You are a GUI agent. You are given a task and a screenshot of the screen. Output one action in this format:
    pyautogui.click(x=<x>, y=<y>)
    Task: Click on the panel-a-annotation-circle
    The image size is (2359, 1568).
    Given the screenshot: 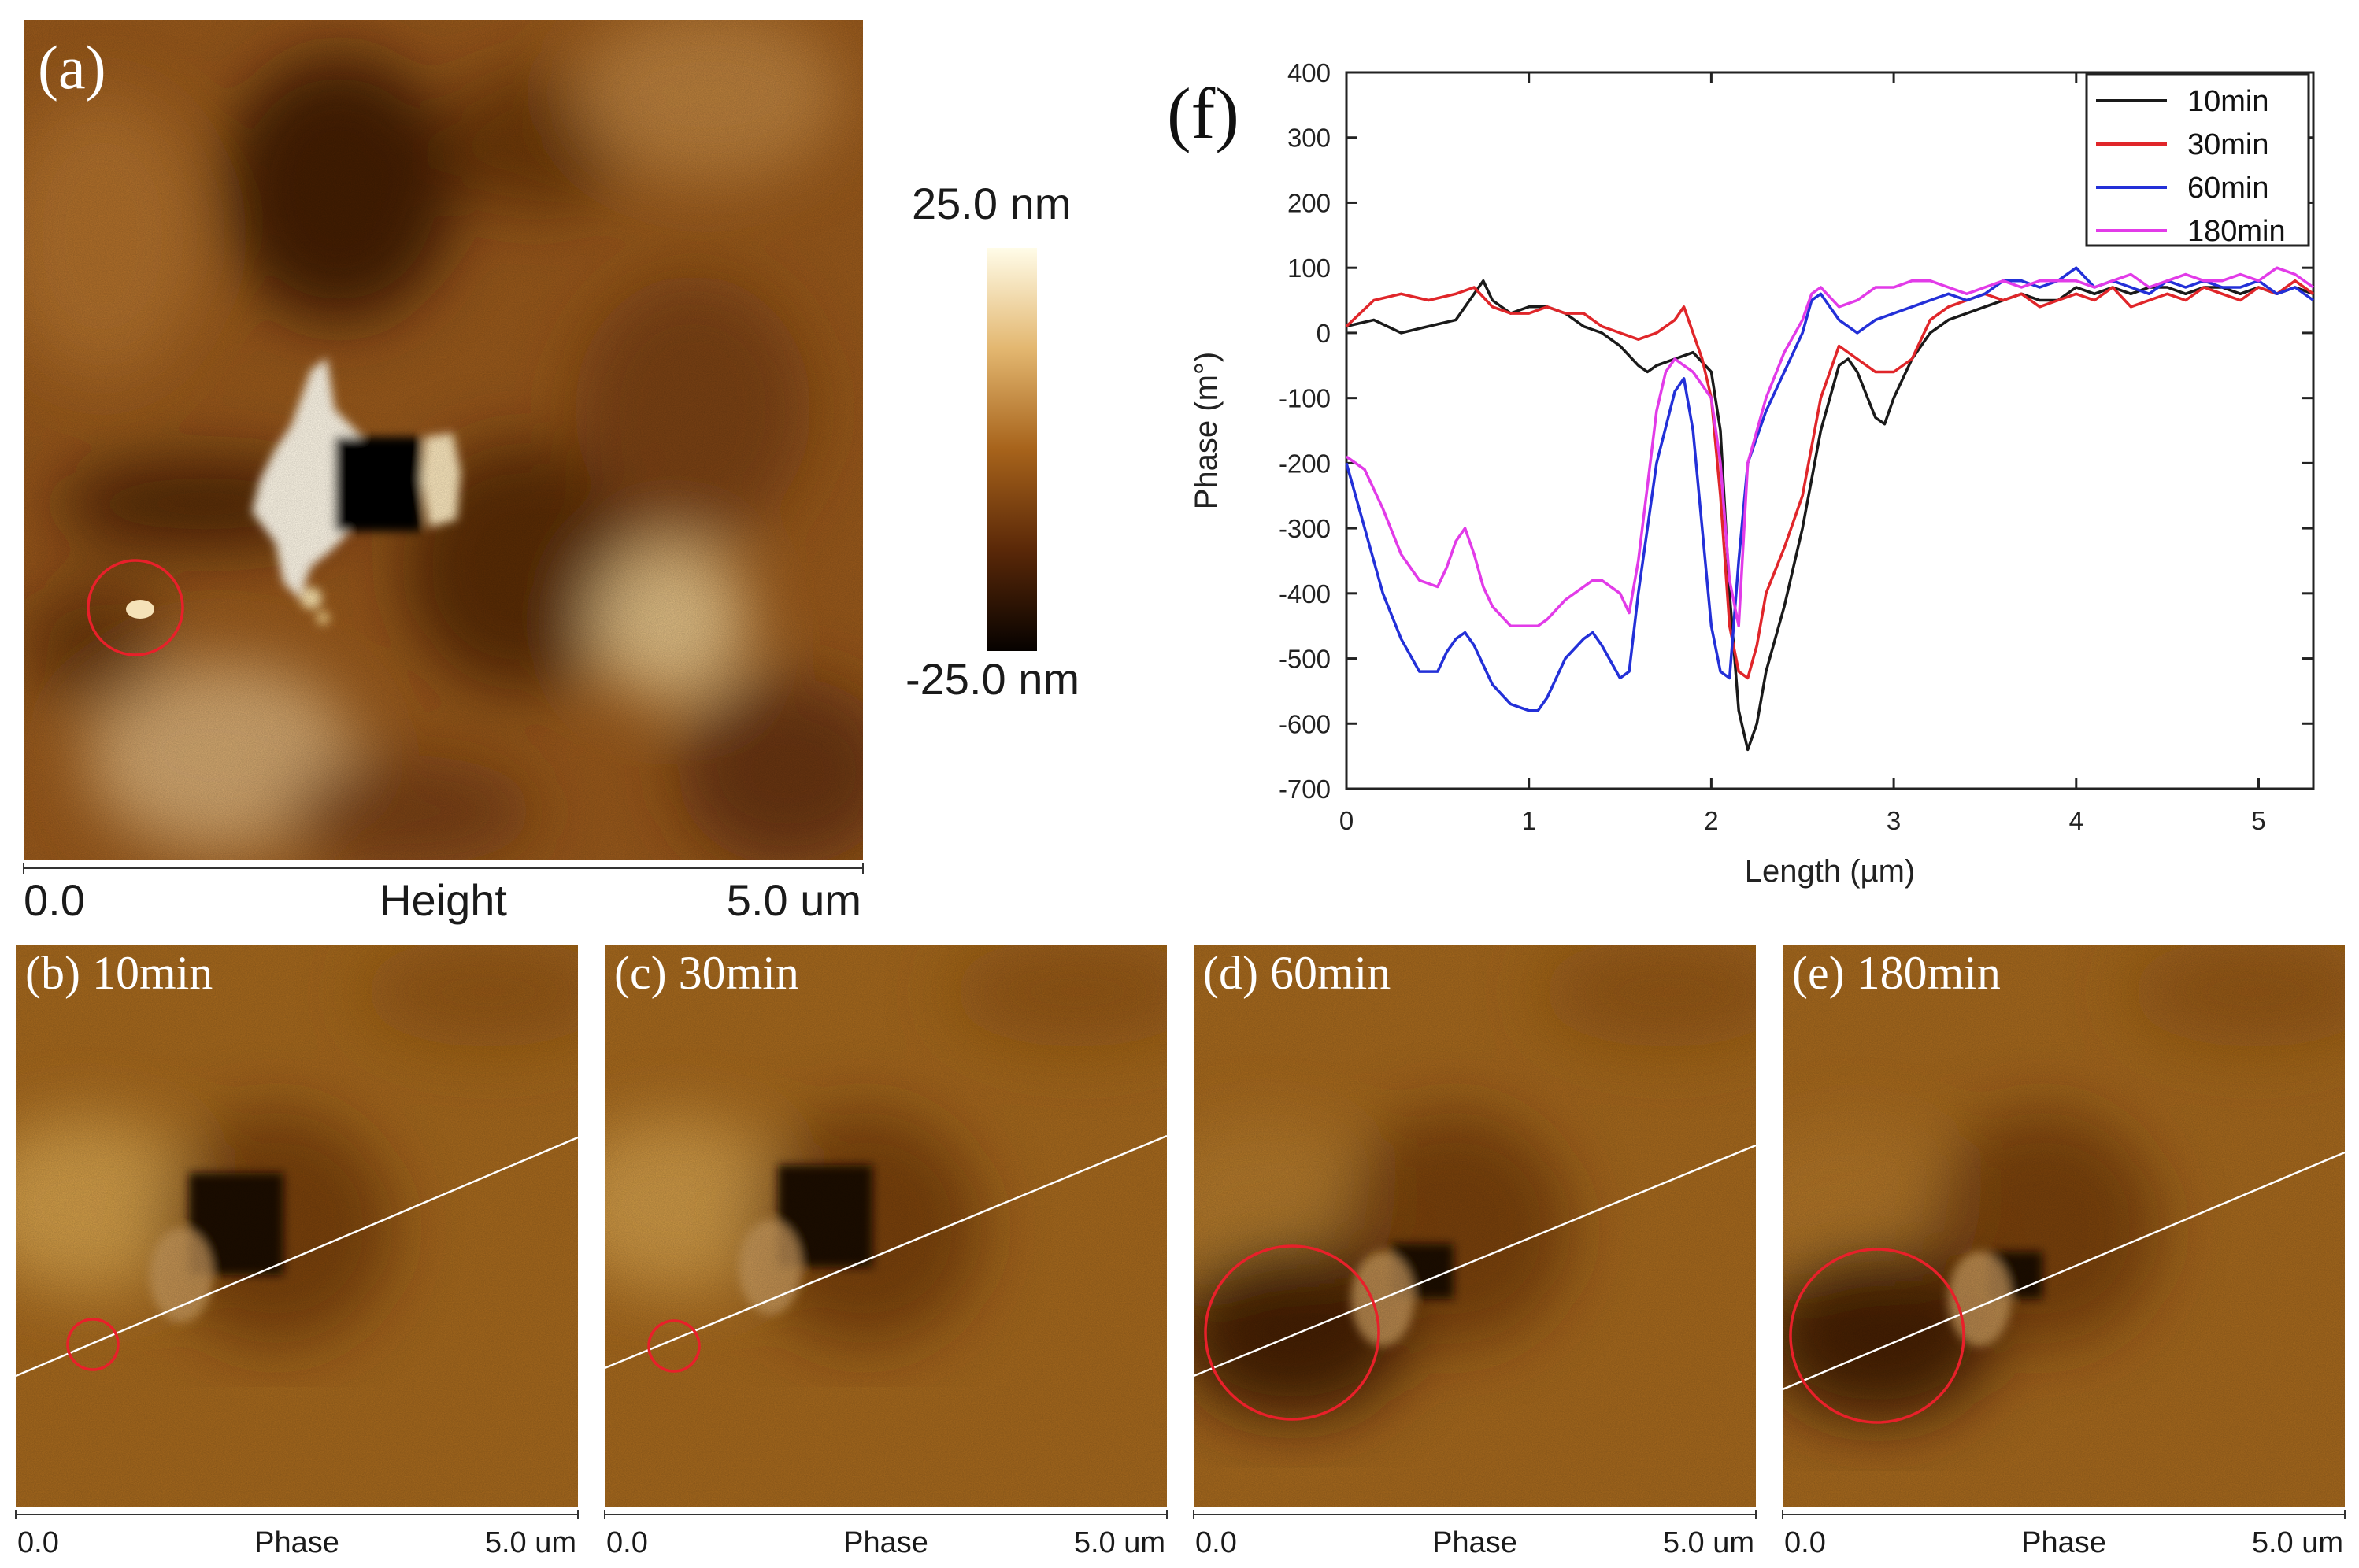 What is the action you would take?
    pyautogui.click(x=135, y=607)
    